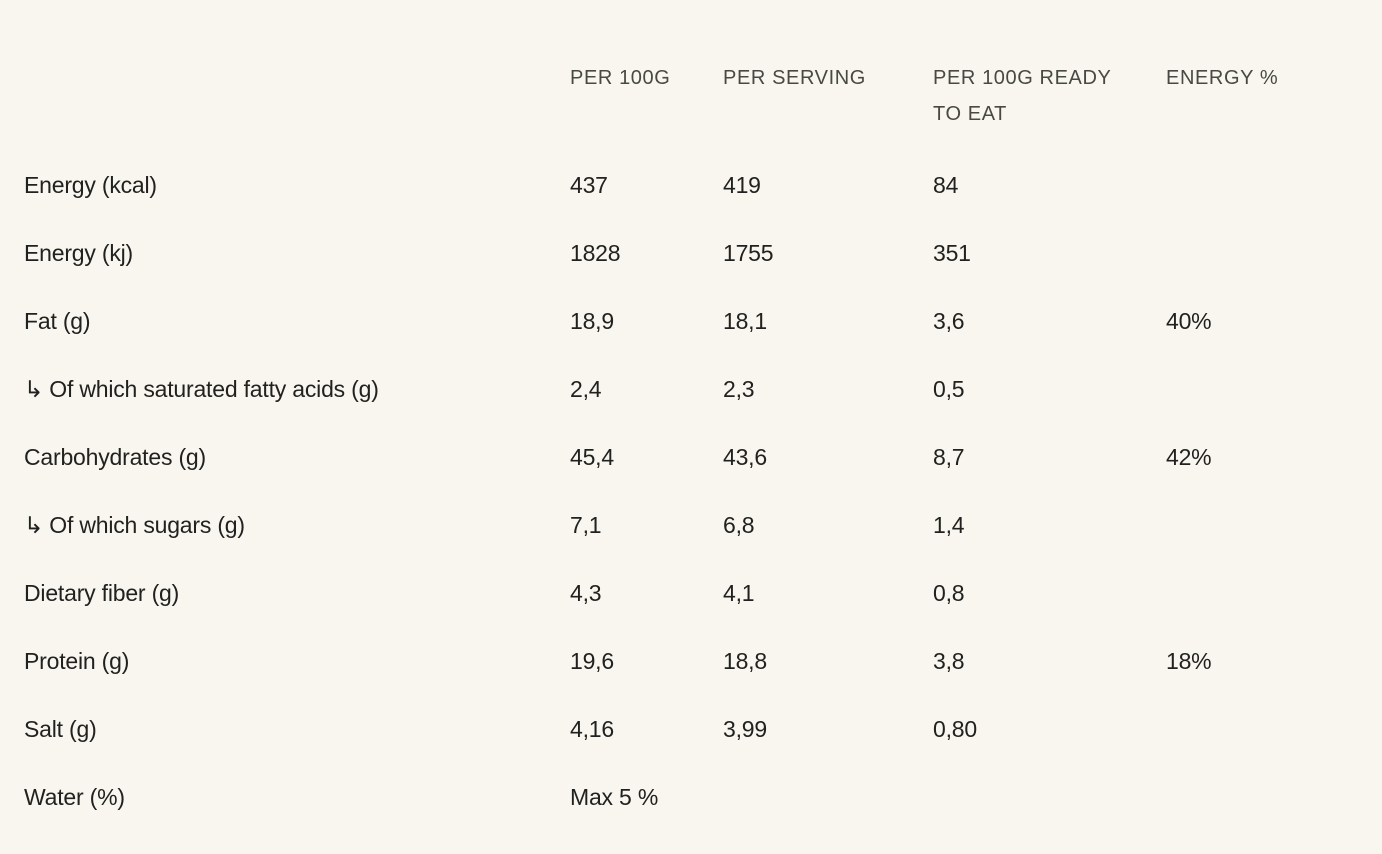  Describe the element at coordinates (1049, 797) in the screenshot. I see `value-per-100g-ready-to-eat` at that location.